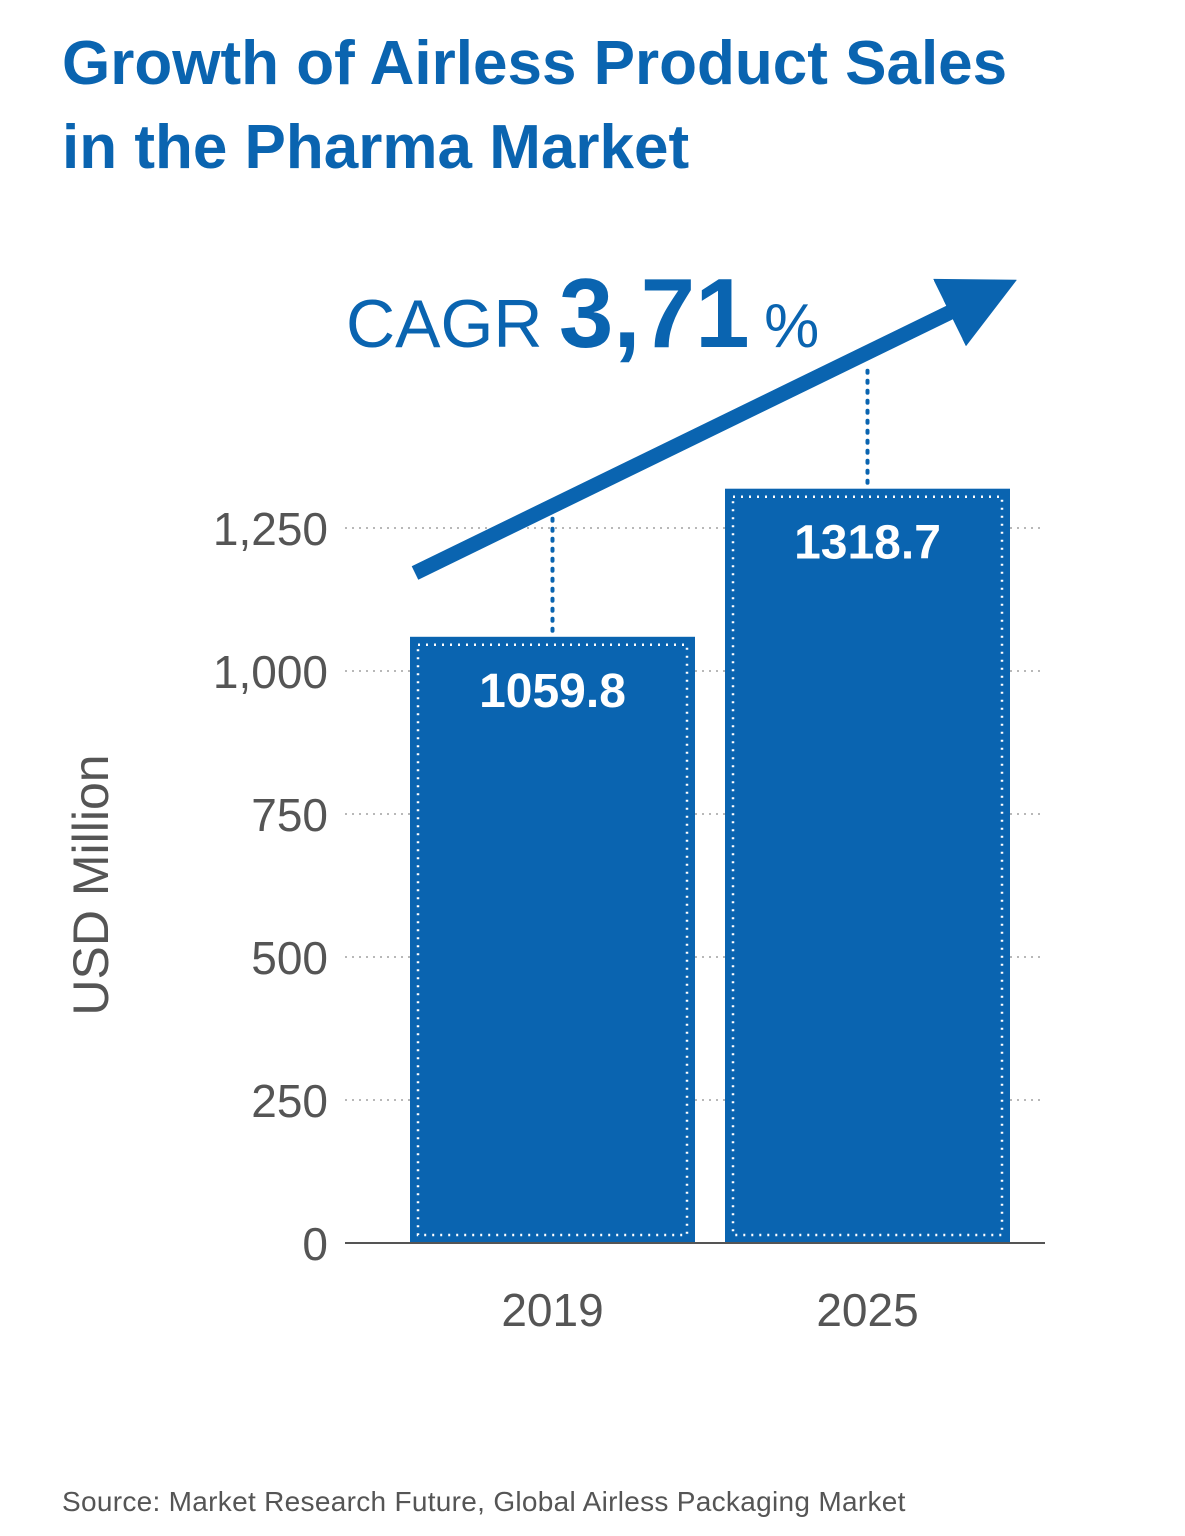 This screenshot has width=1185, height=1536. Describe the element at coordinates (289, 1101) in the screenshot. I see `y-tick-label: 250` at that location.